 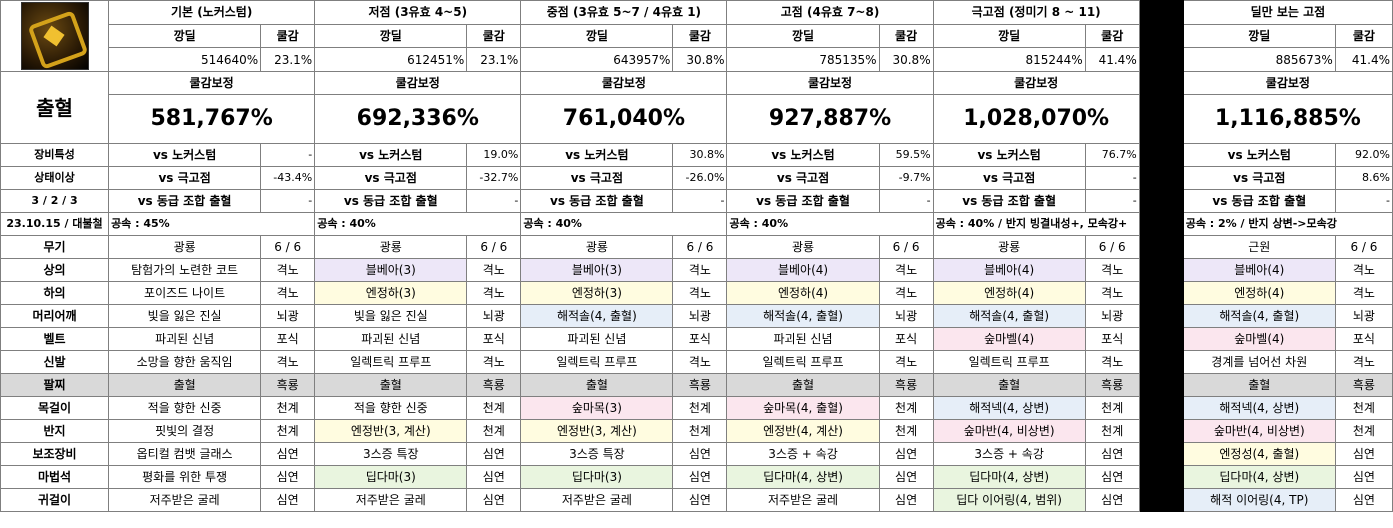 I want to click on shoulder-item: 해적솔(4, 출혈), so click(x=1259, y=316).